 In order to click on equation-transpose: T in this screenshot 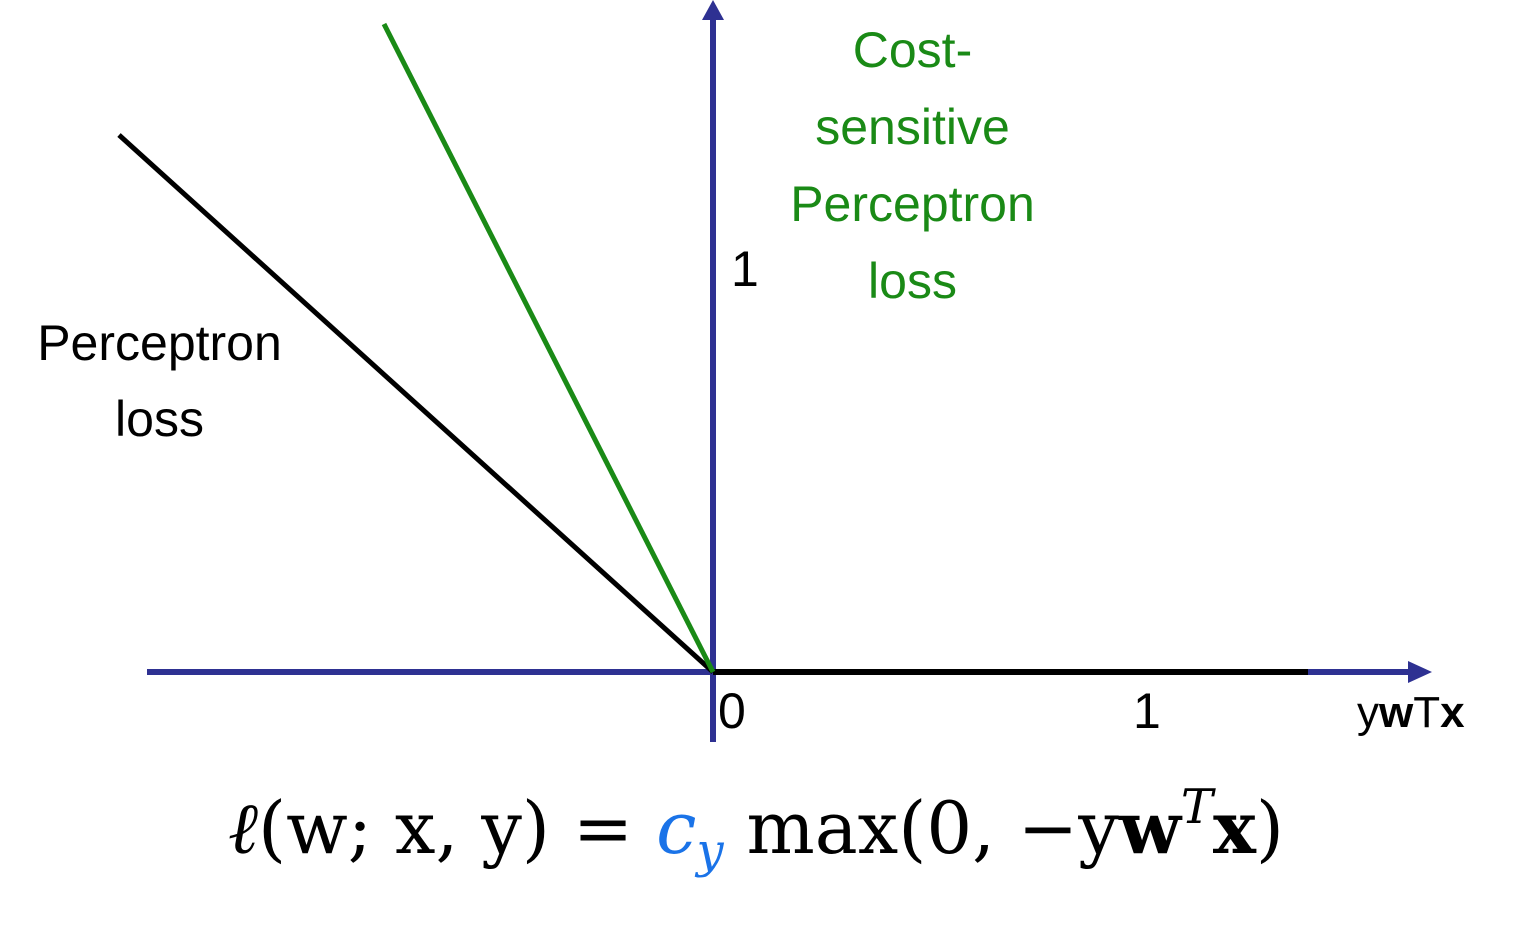, I will do `click(1196, 807)`.